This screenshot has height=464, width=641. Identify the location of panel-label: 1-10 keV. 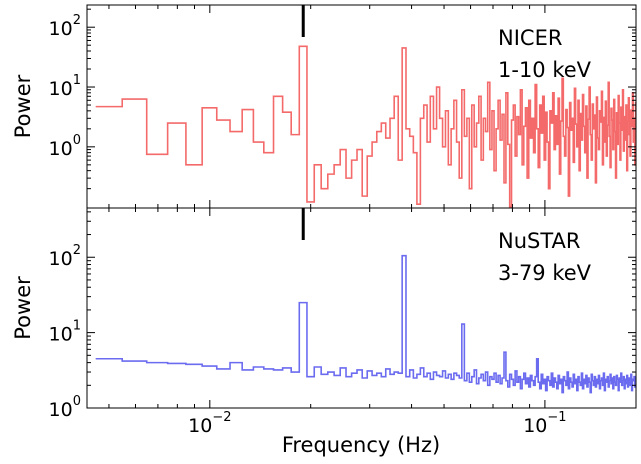
(545, 70).